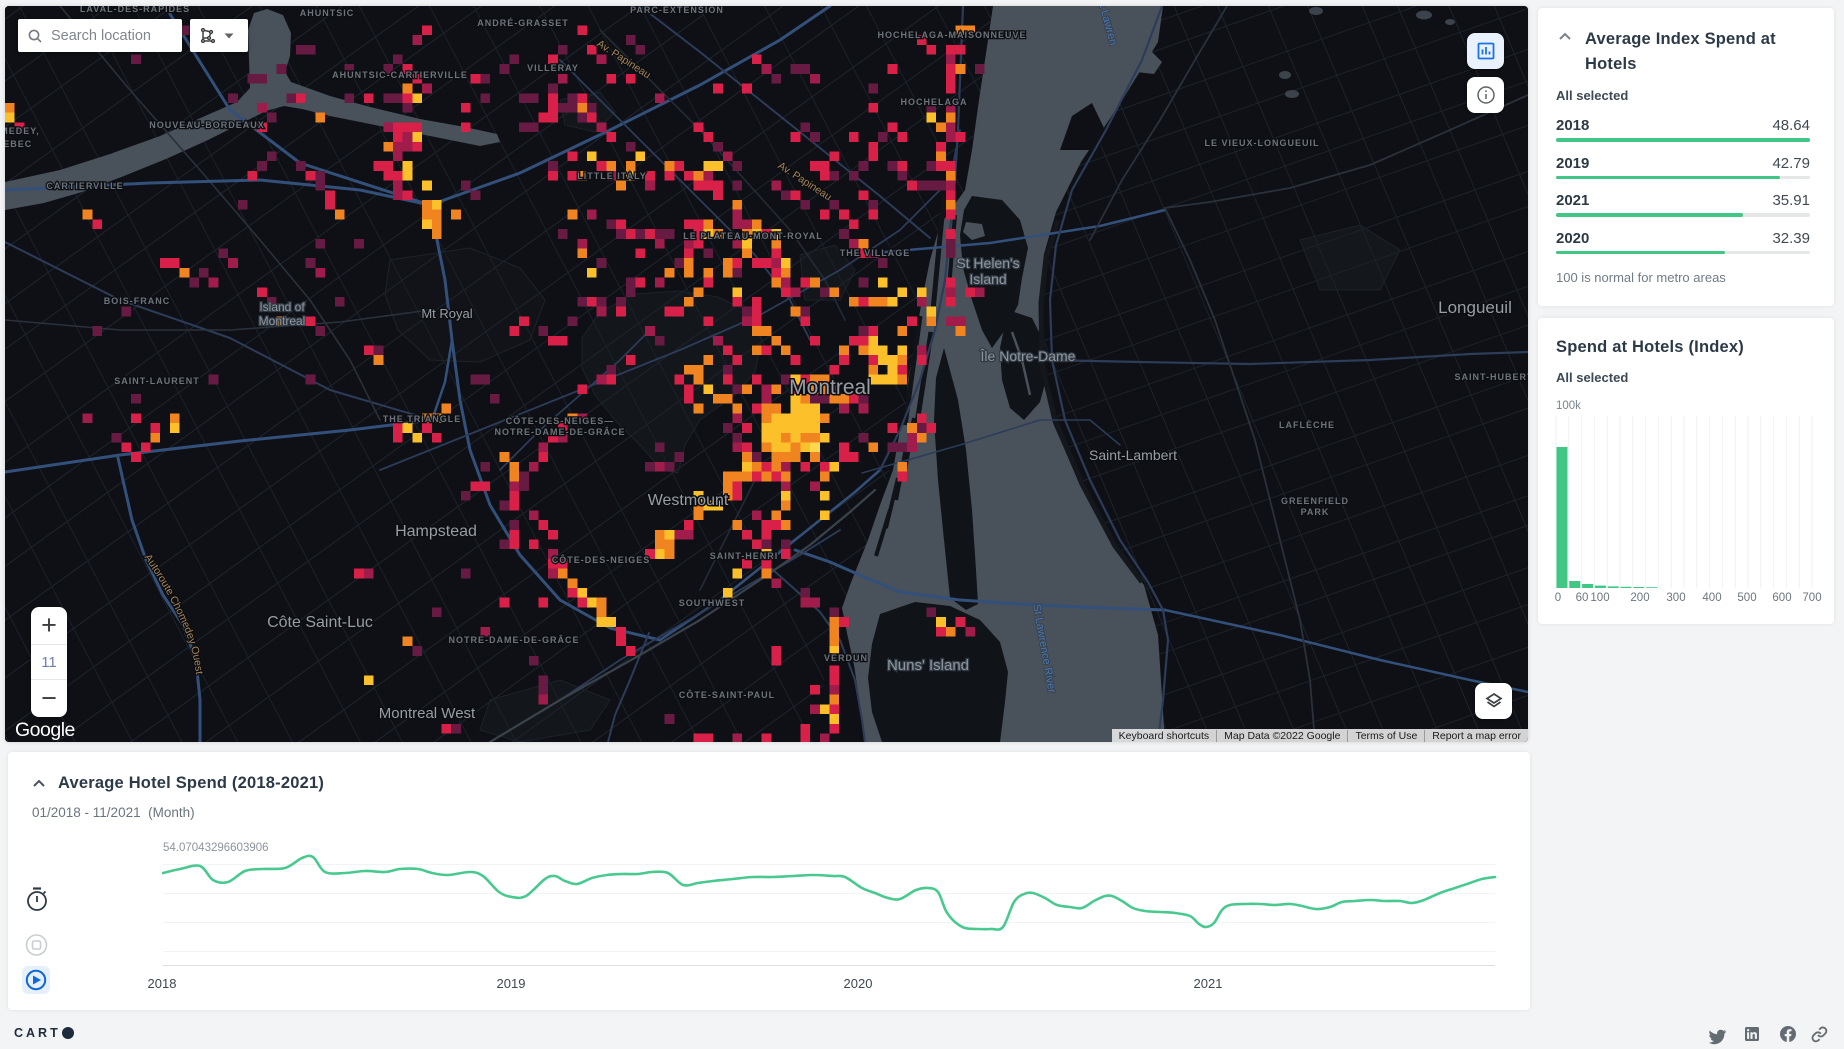 This screenshot has height=1049, width=1844. I want to click on svg-text: 500, so click(1746, 598).